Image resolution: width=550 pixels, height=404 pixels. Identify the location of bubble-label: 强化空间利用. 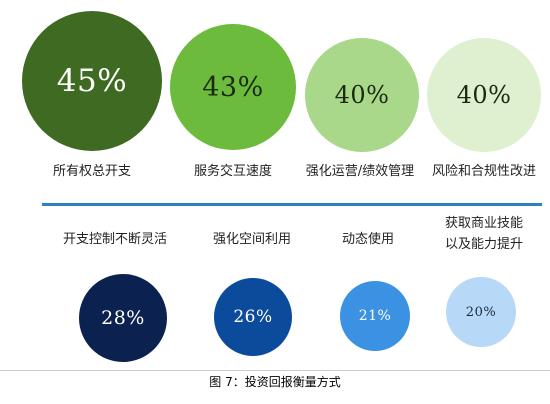
(251, 239).